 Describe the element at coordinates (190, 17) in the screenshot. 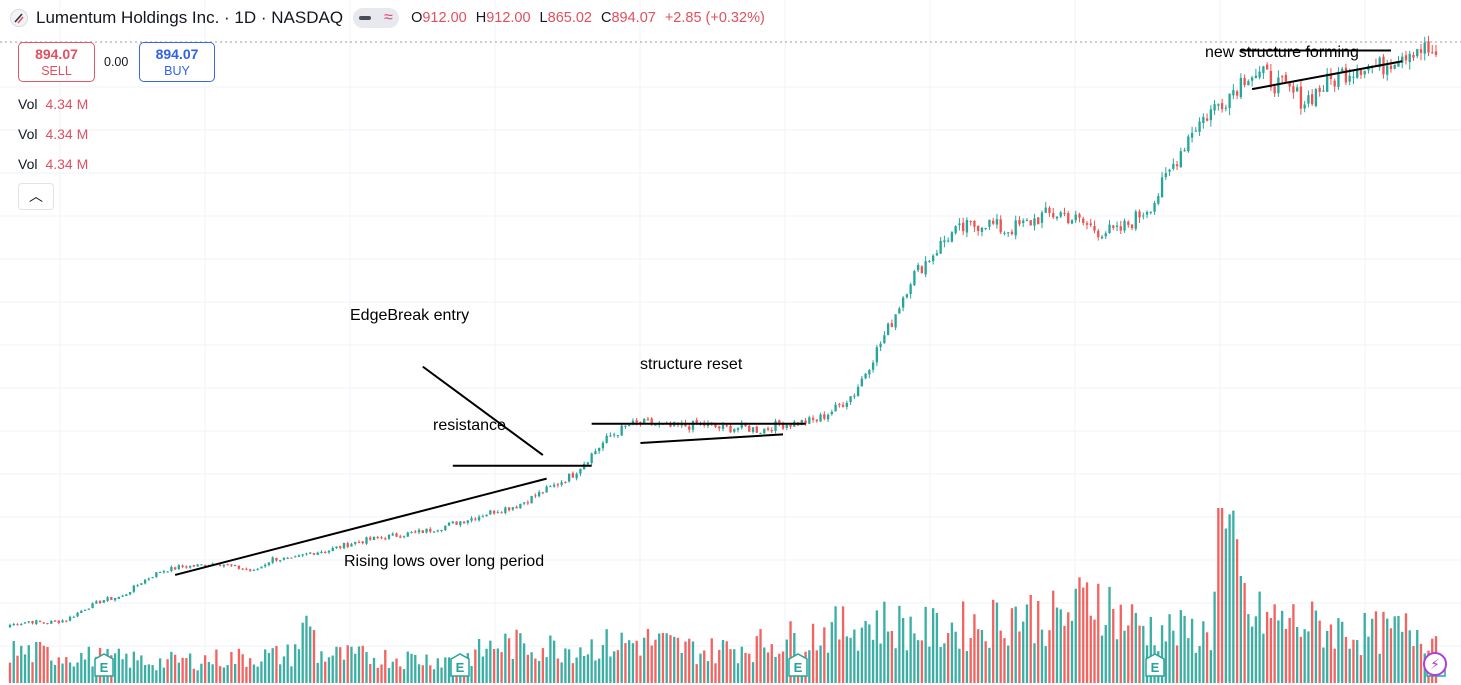

I see `symbol-title: Lumentum Holdings Inc. · 1D · NASDAQ` at that location.